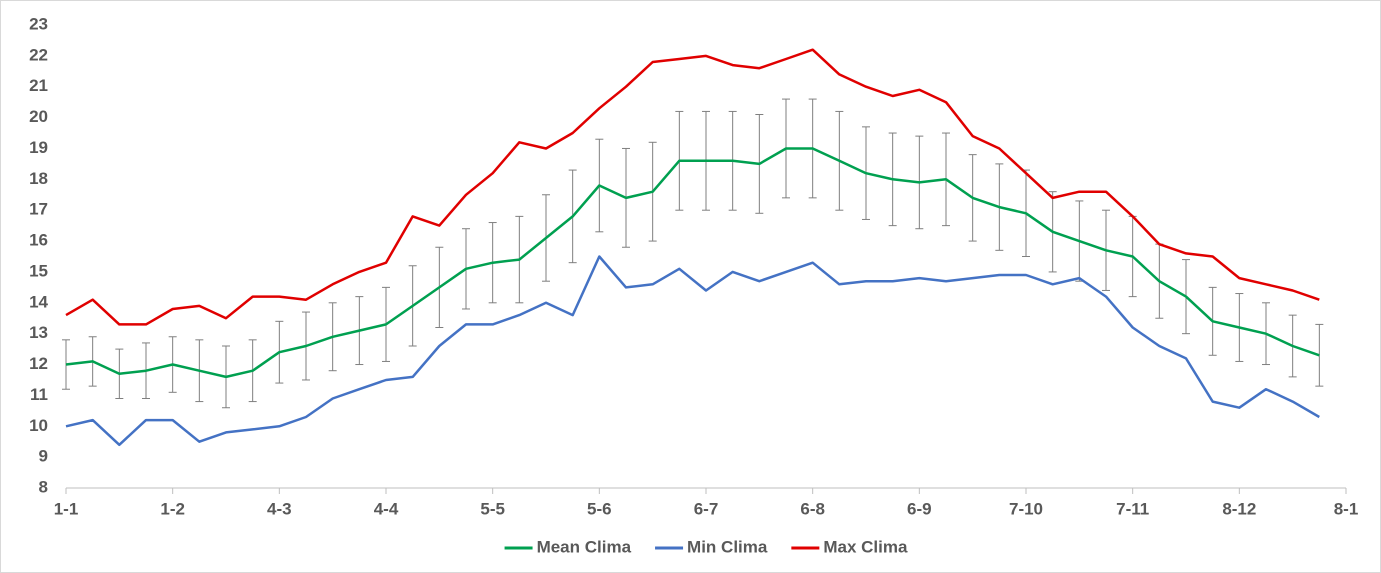  I want to click on y-tick-label: 22, so click(38, 54).